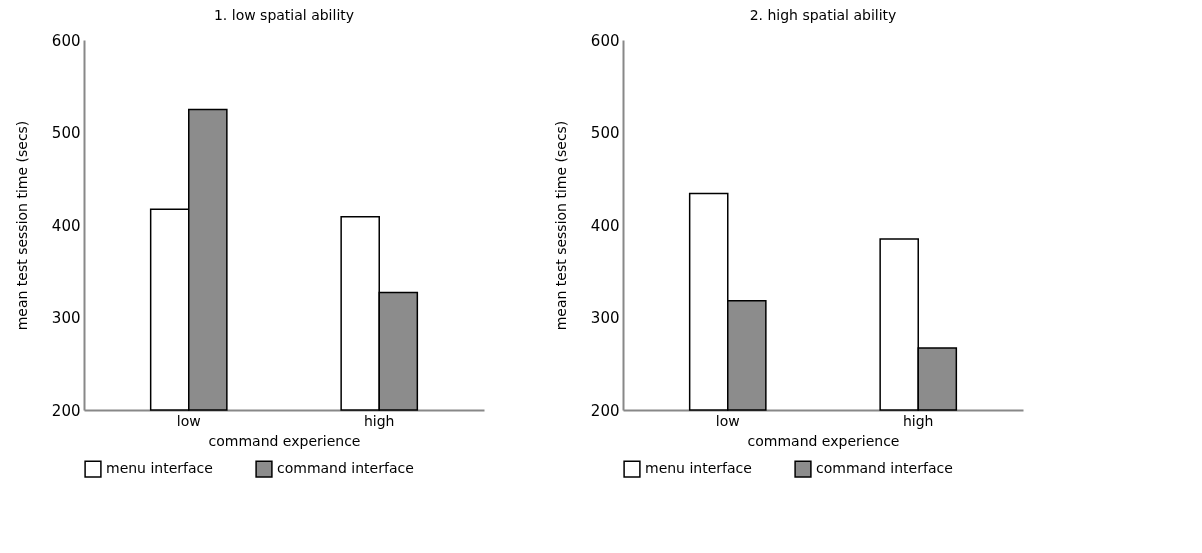 This screenshot has width=1202, height=553. What do you see at coordinates (823, 15) in the screenshot?
I see `chart-title: 2. high spatial ability` at bounding box center [823, 15].